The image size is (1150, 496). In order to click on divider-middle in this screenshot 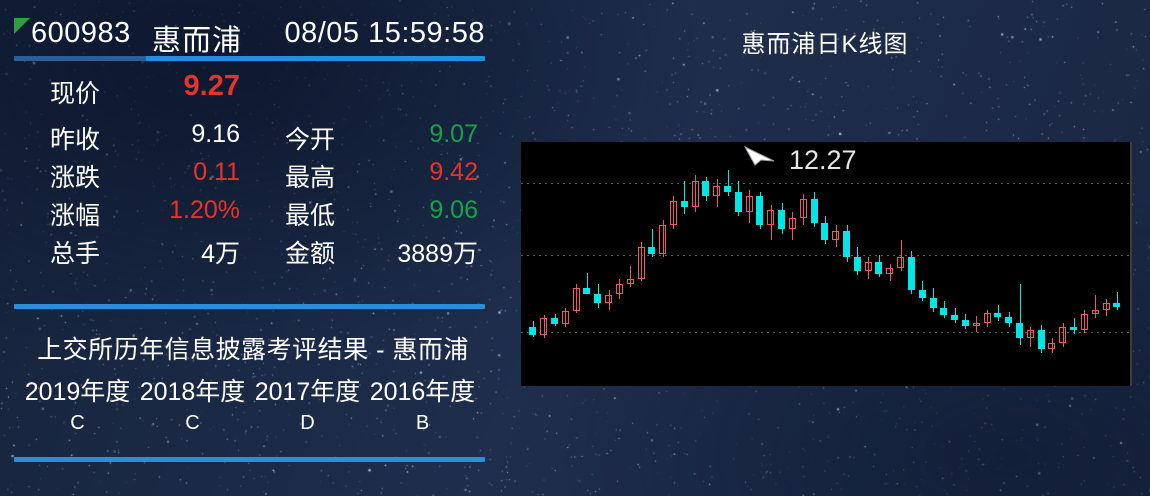, I will do `click(249, 306)`.